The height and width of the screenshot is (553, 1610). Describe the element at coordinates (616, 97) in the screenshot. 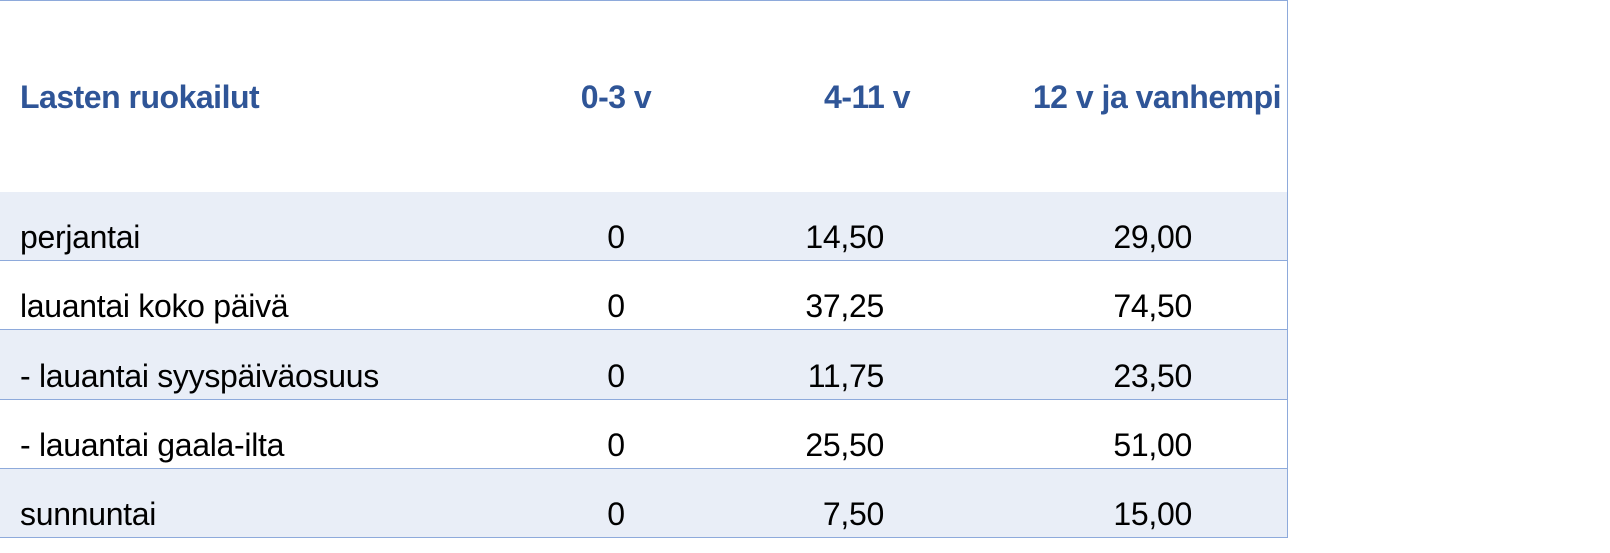

I see `header-cell: 0-3 v` at that location.